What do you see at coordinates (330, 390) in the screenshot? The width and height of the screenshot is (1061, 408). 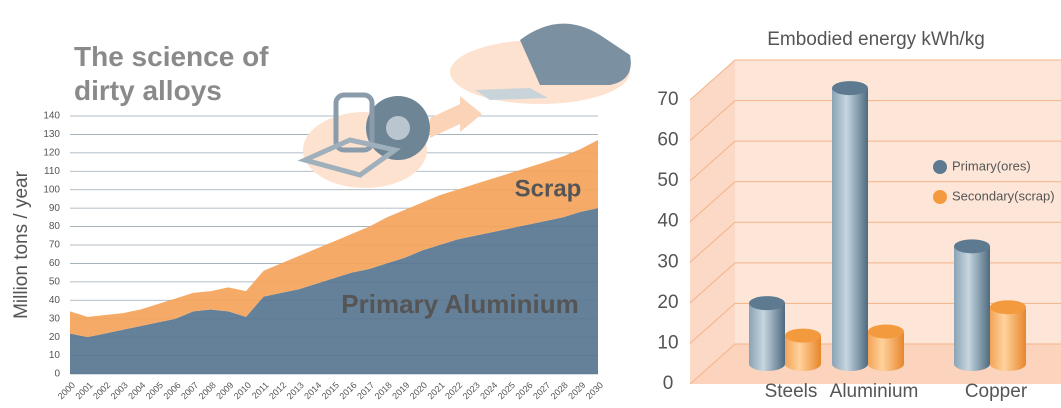 I see `x-tick-label: 2015` at bounding box center [330, 390].